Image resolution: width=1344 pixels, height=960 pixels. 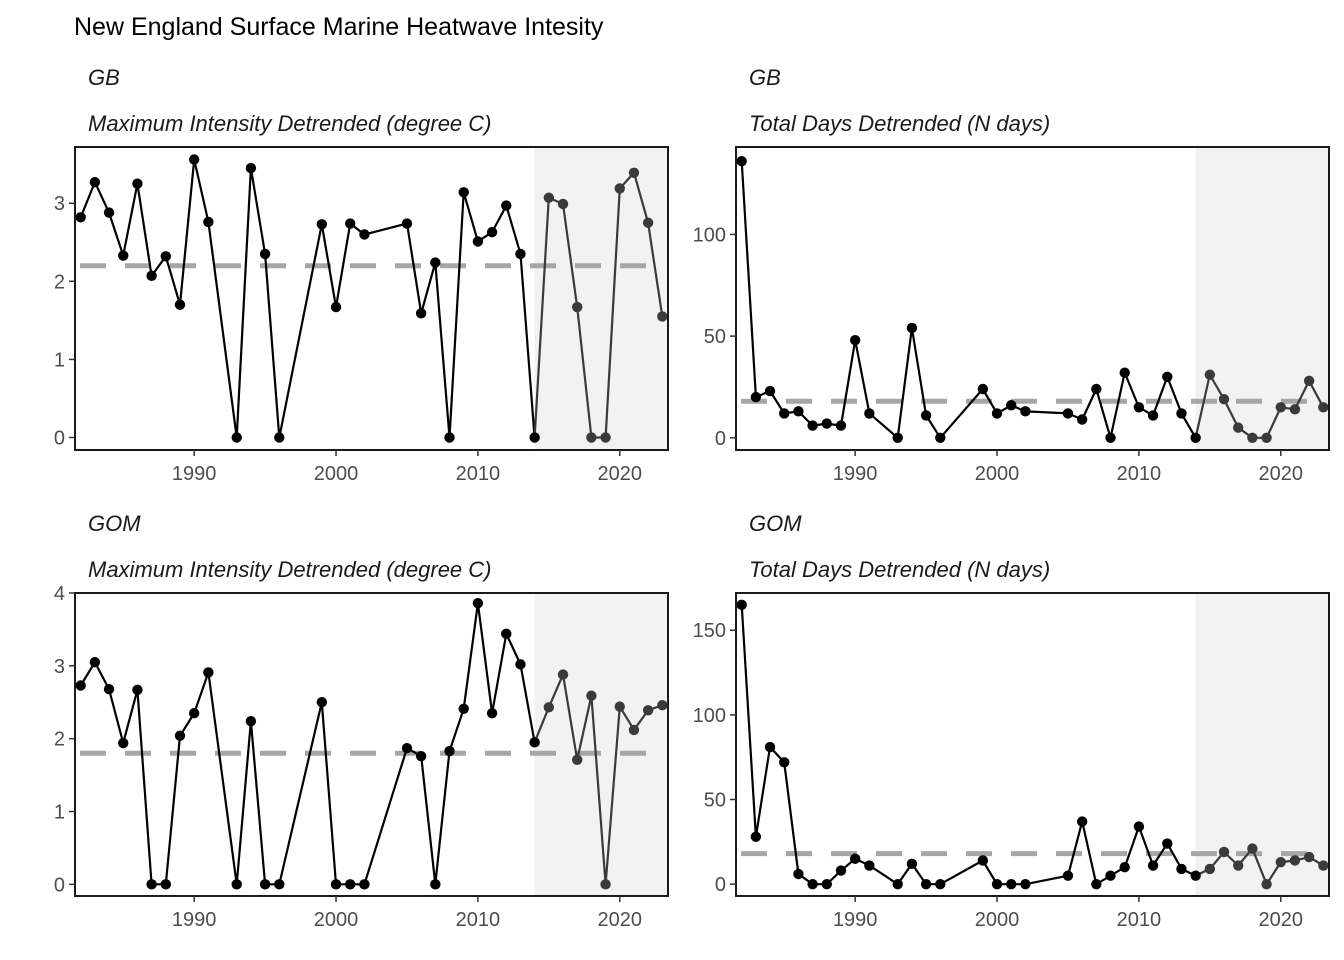 I want to click on y-tick-label: 50, so click(x=715, y=337).